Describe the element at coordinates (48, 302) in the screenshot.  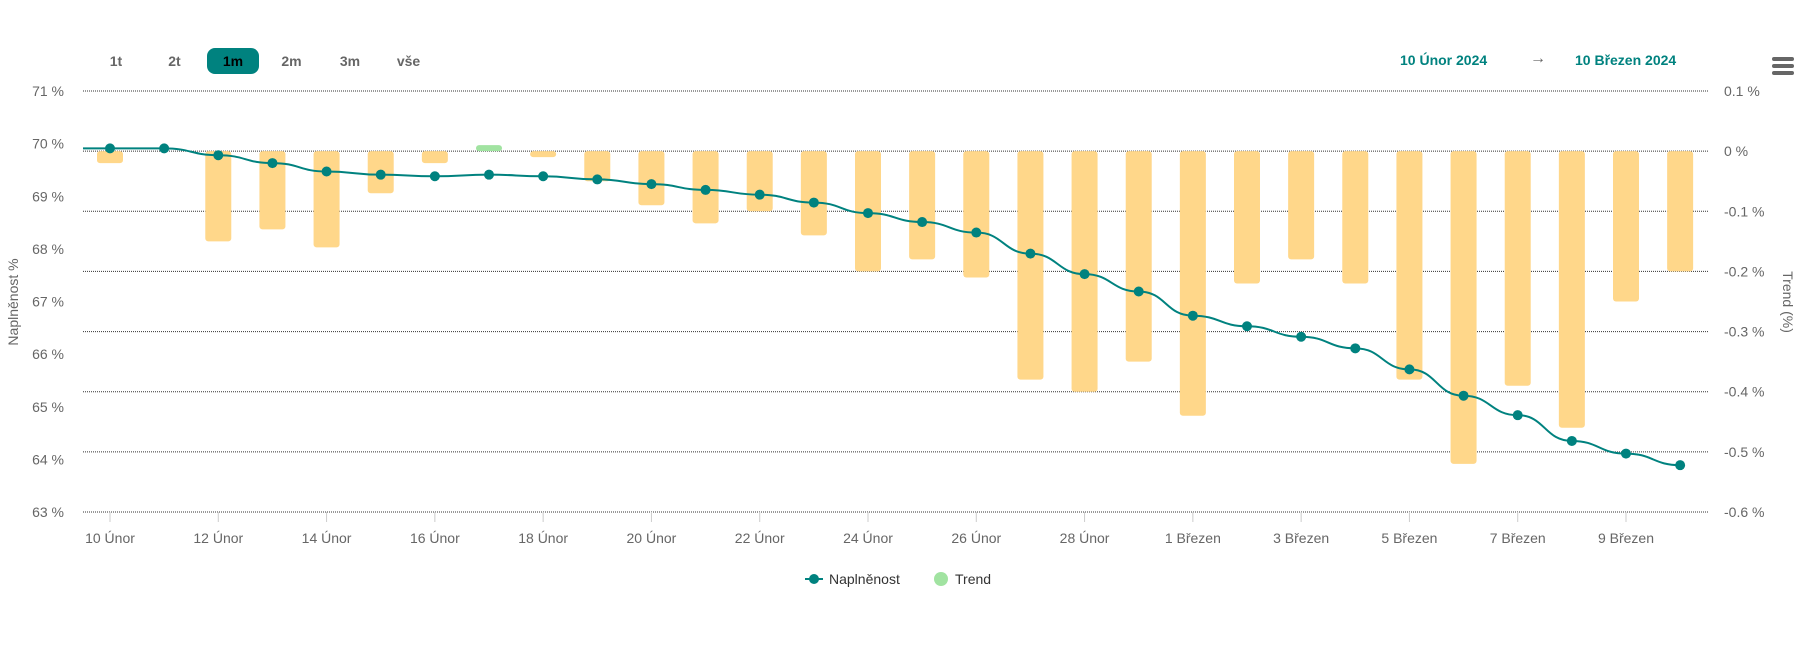
I see `left-axis-tick: 67 %` at that location.